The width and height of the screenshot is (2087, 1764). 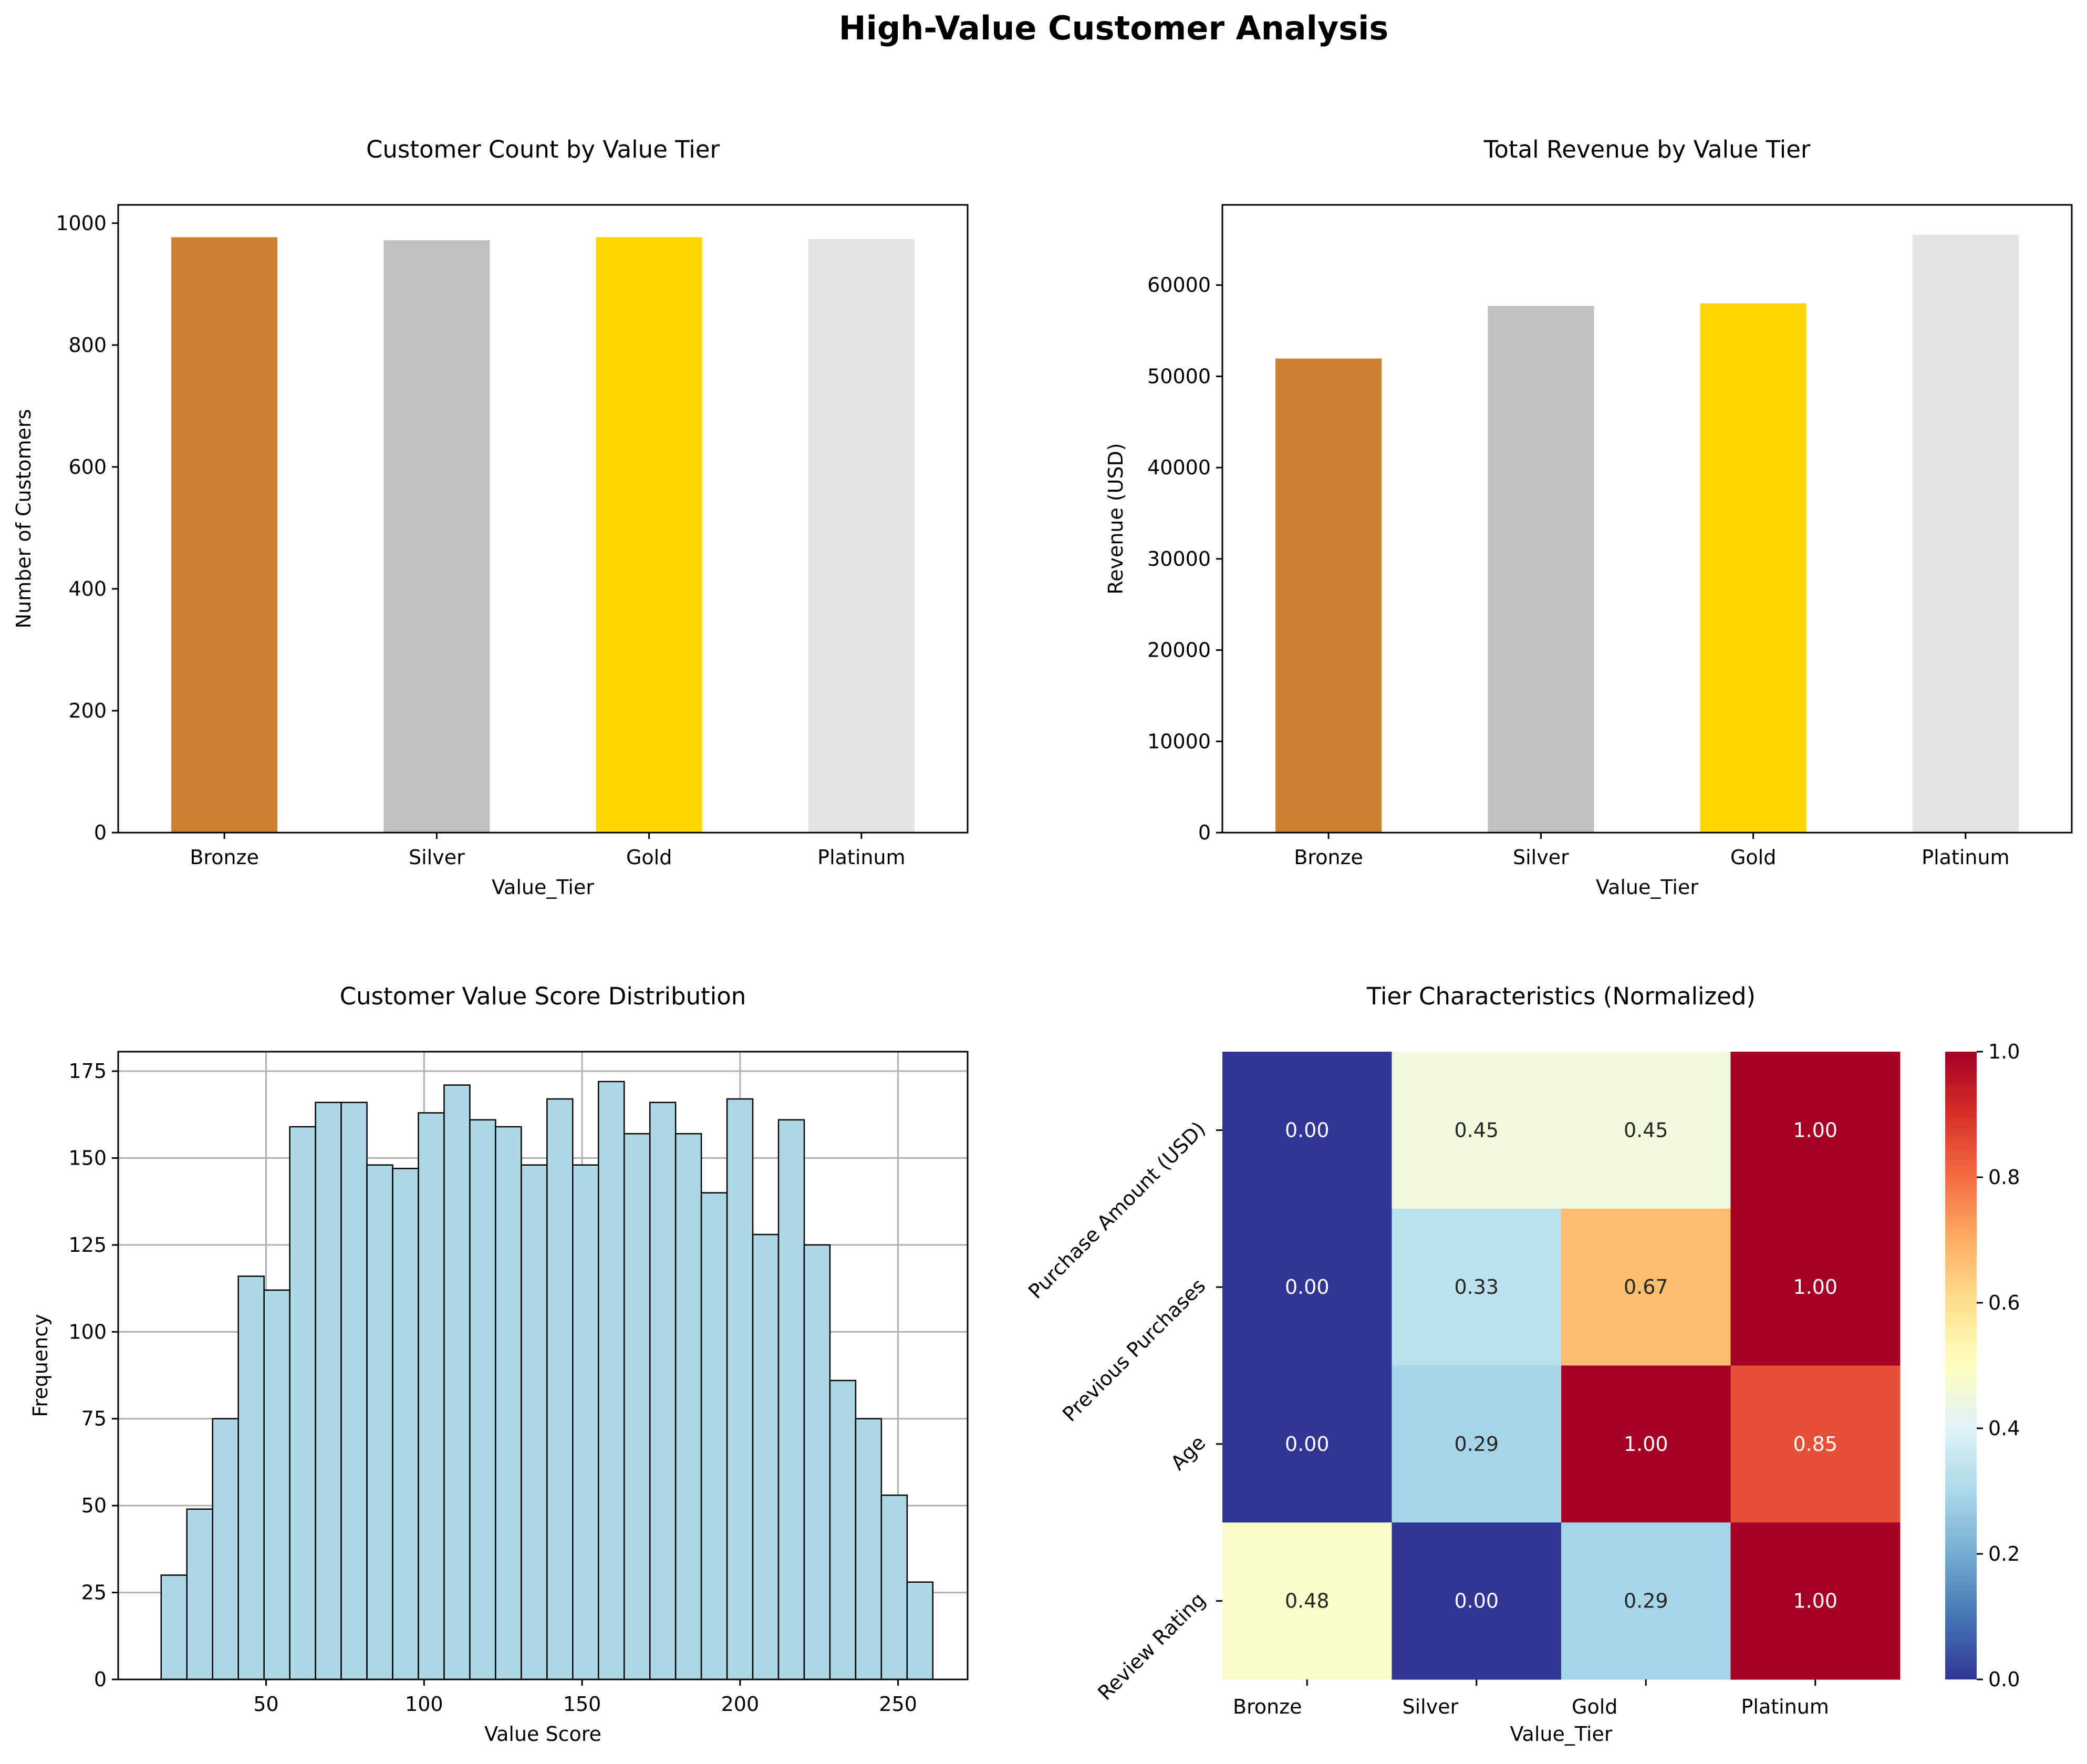 I want to click on y-tick-label: 200, so click(x=87, y=711).